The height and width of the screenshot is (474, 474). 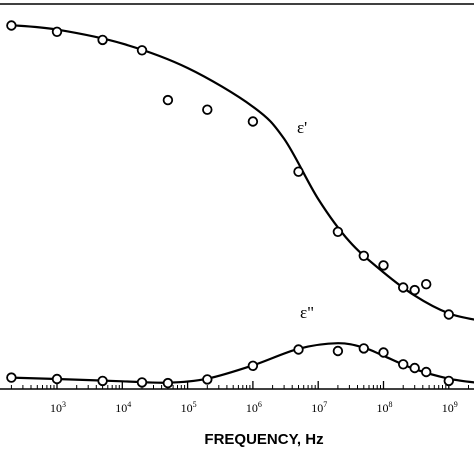 I want to click on x-tick-label: 10³, so click(x=58, y=407).